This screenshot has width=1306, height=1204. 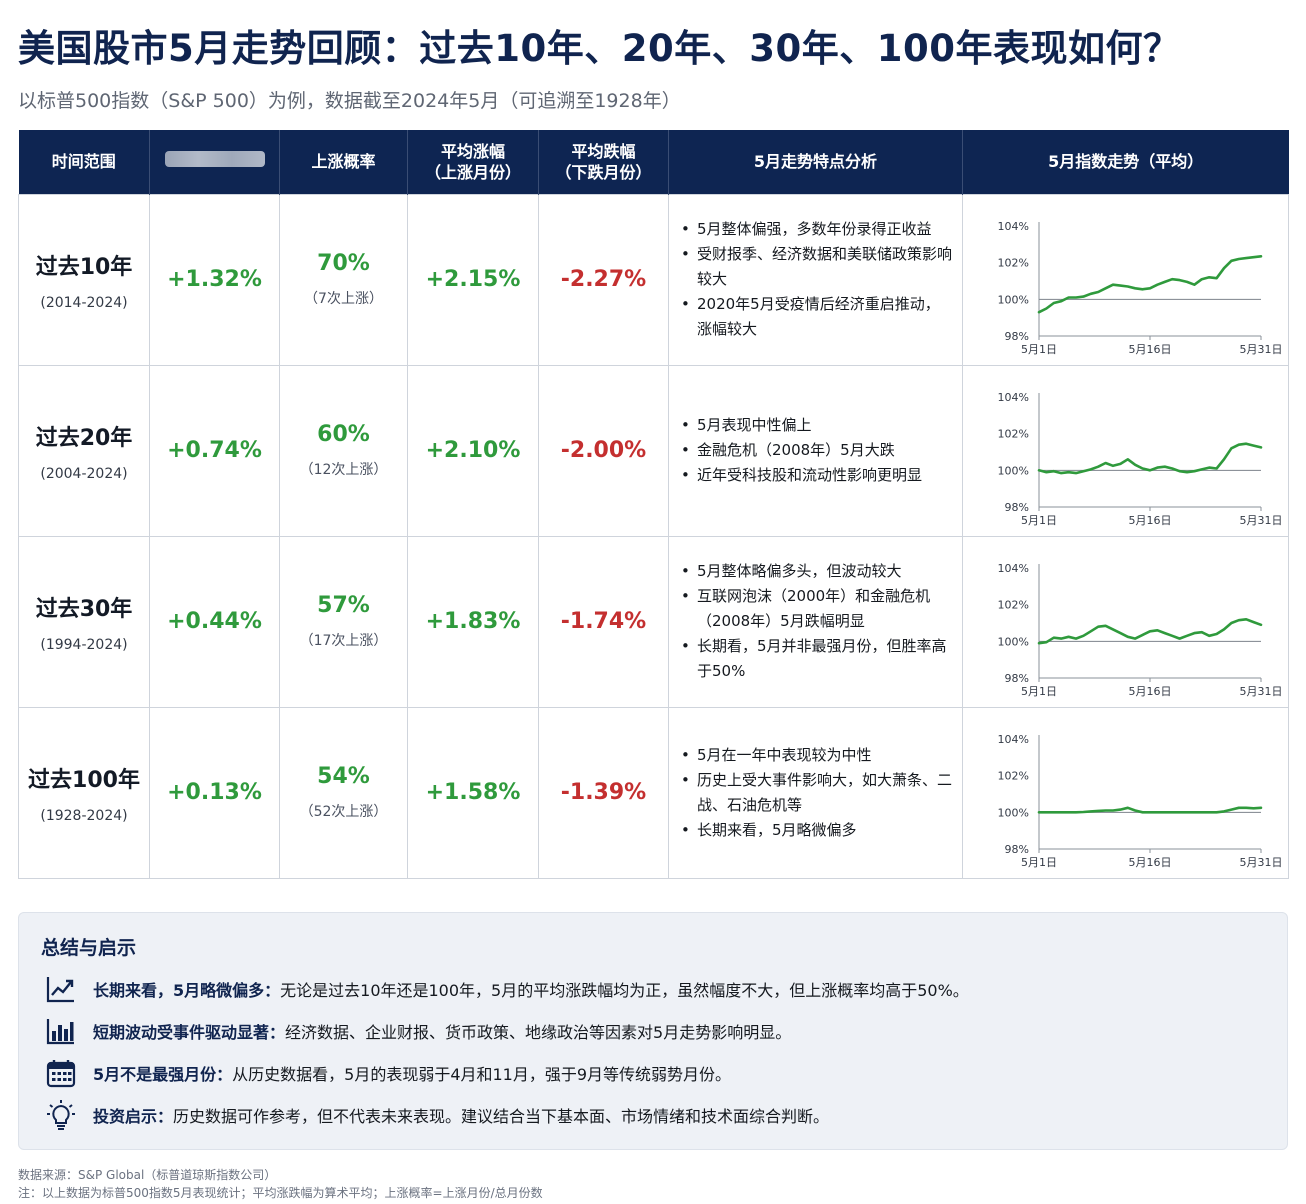 I want to click on range-cell: 过去30年 (1994-2024), so click(x=84, y=621).